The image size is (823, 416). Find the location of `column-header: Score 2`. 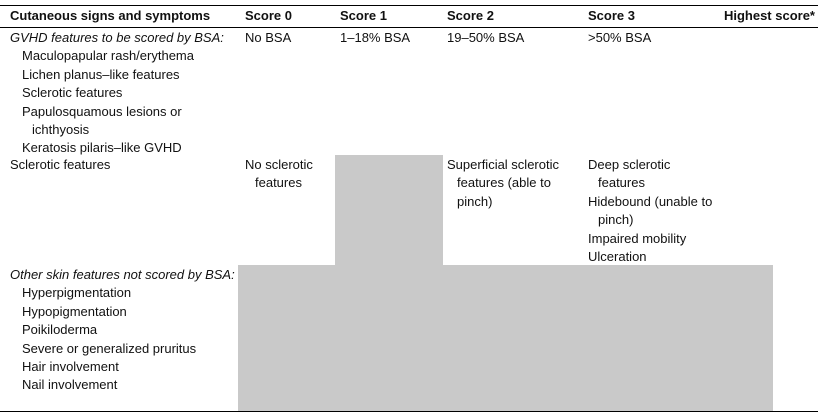

column-header: Score 2 is located at coordinates (470, 15).